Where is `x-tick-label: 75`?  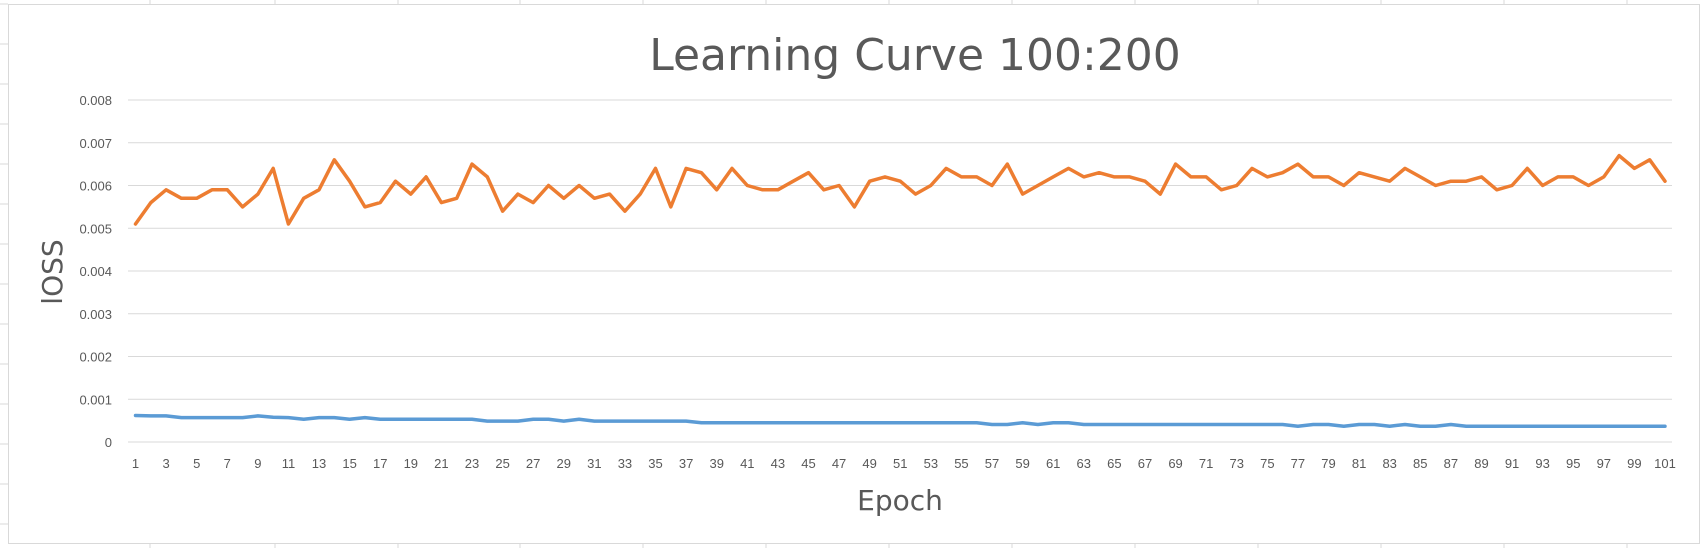 x-tick-label: 75 is located at coordinates (1267, 463).